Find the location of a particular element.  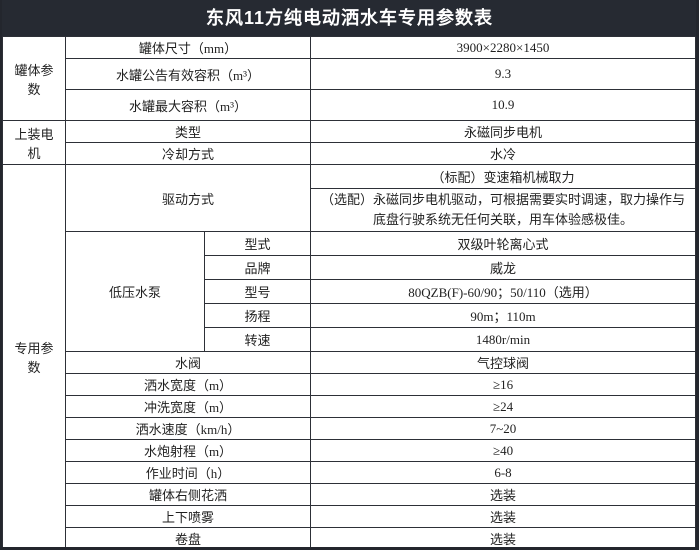

param-value: 7~20 is located at coordinates (503, 429).